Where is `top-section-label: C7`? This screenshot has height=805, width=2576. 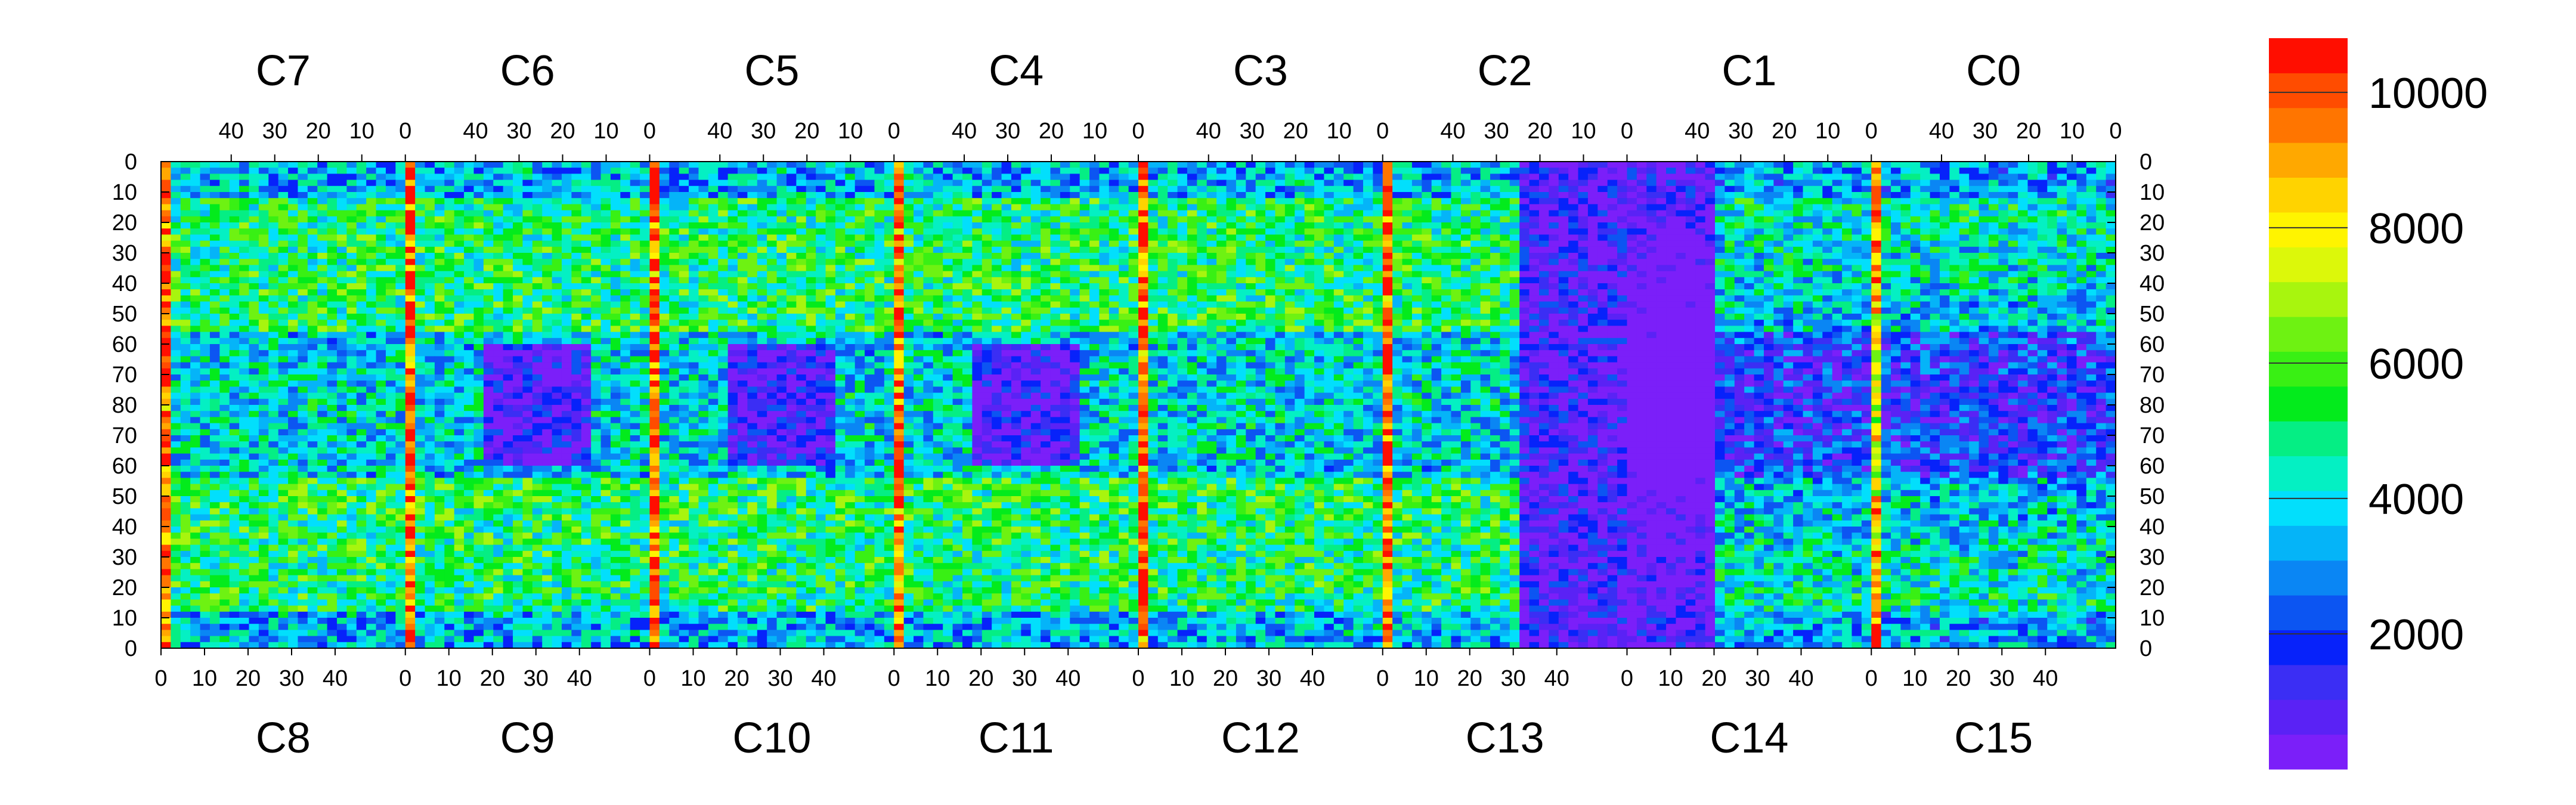 top-section-label: C7 is located at coordinates (284, 71).